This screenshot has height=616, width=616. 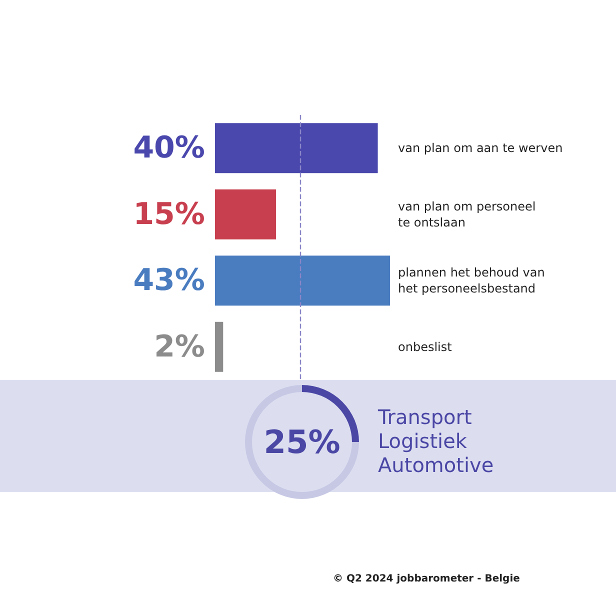 I want to click on data-label: 40%, so click(x=169, y=148).